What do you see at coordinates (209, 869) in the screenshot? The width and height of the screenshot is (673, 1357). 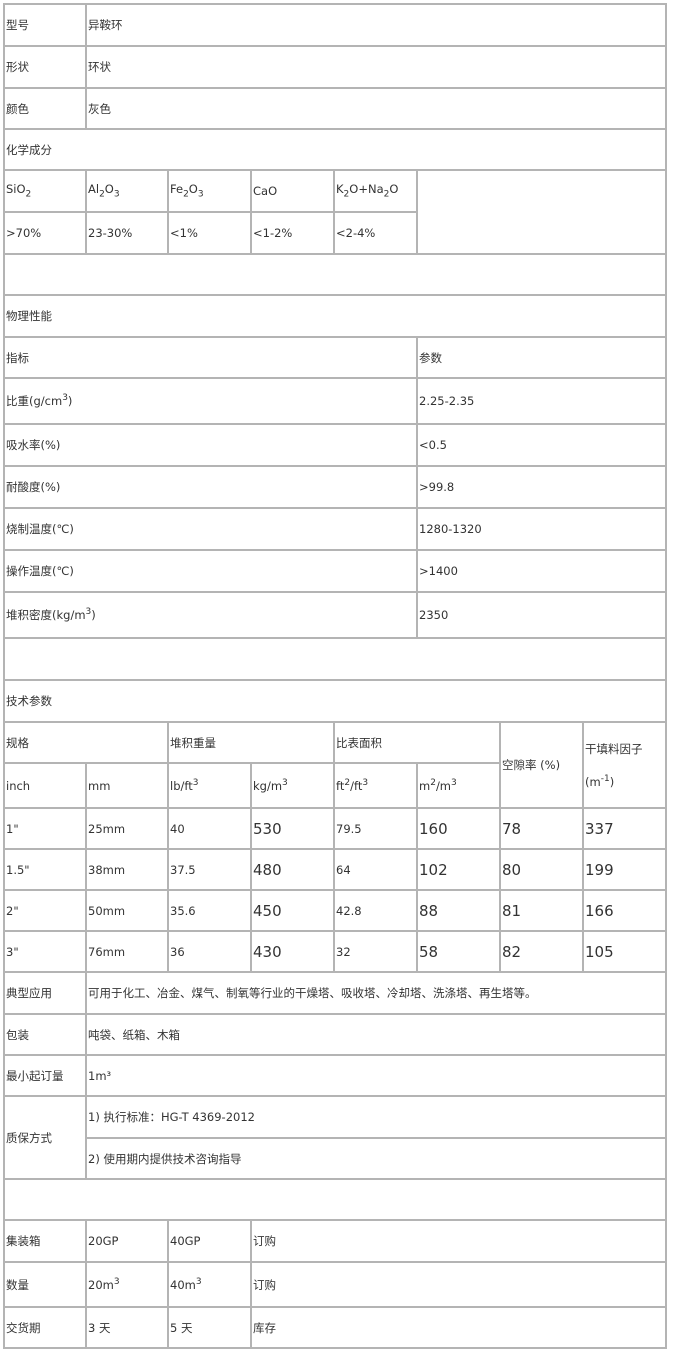 I see `cell: 37.5` at bounding box center [209, 869].